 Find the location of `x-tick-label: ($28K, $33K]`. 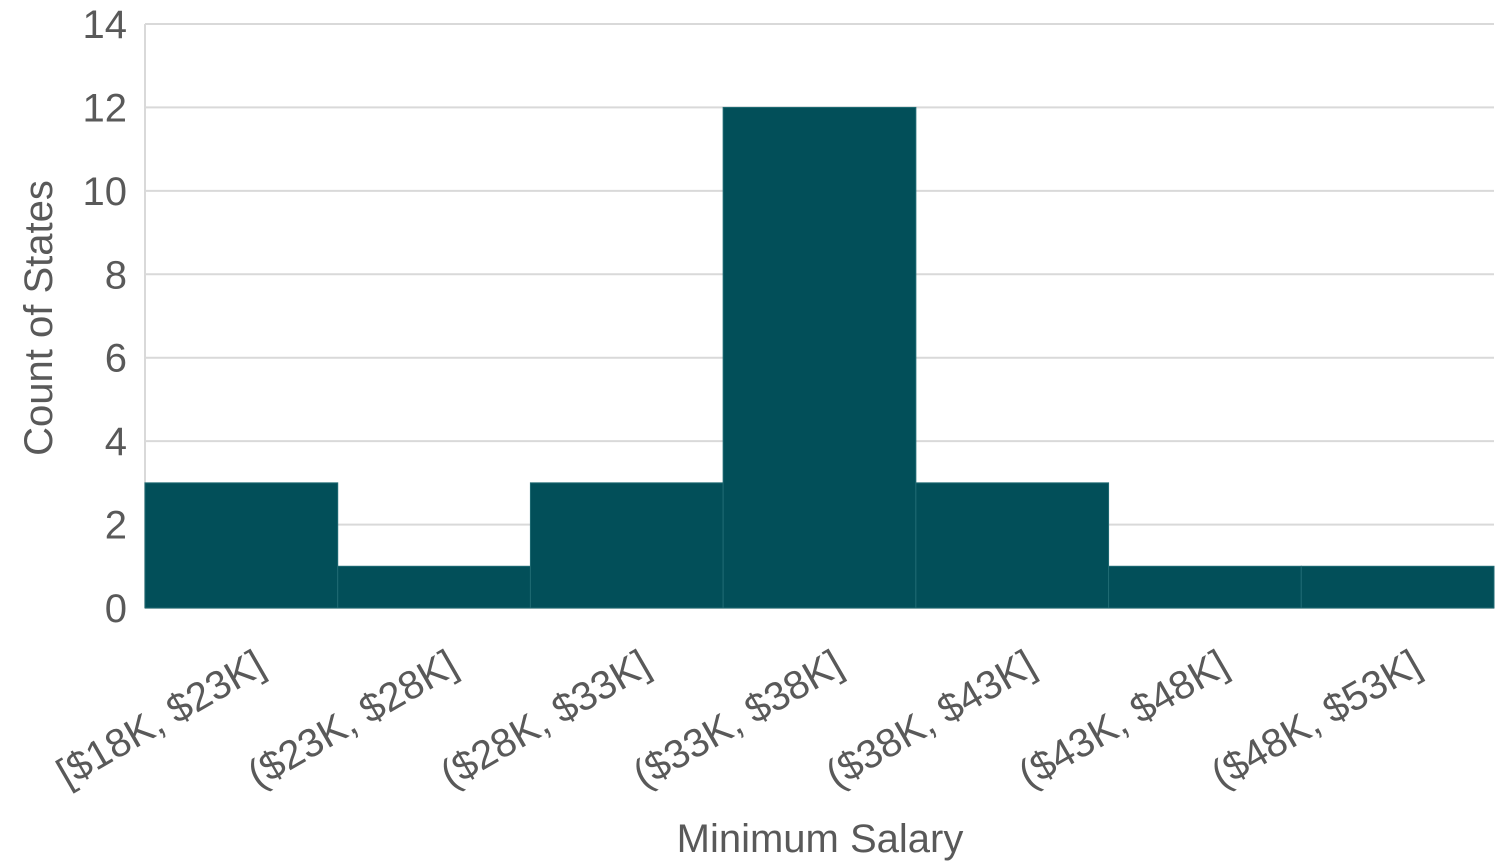

x-tick-label: ($28K, $33K] is located at coordinates (545, 719).